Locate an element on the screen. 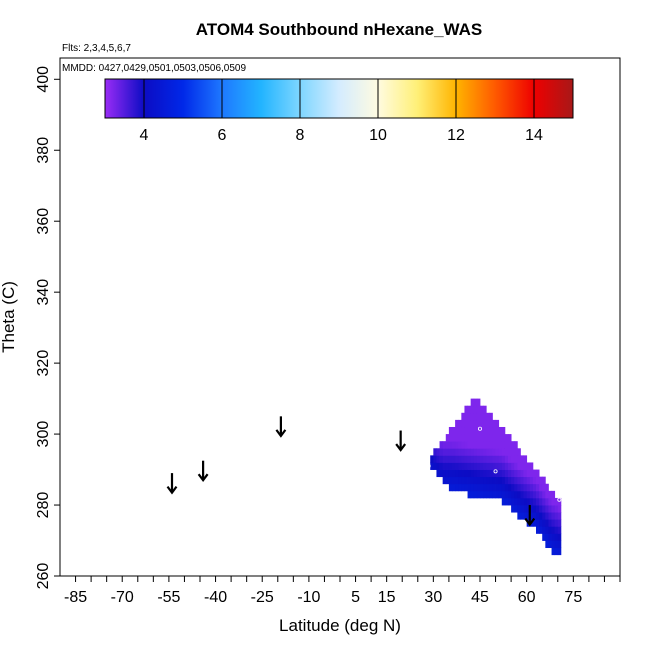  colorbar-ticks: 4 6 8 10 12 14 is located at coordinates (341, 111).